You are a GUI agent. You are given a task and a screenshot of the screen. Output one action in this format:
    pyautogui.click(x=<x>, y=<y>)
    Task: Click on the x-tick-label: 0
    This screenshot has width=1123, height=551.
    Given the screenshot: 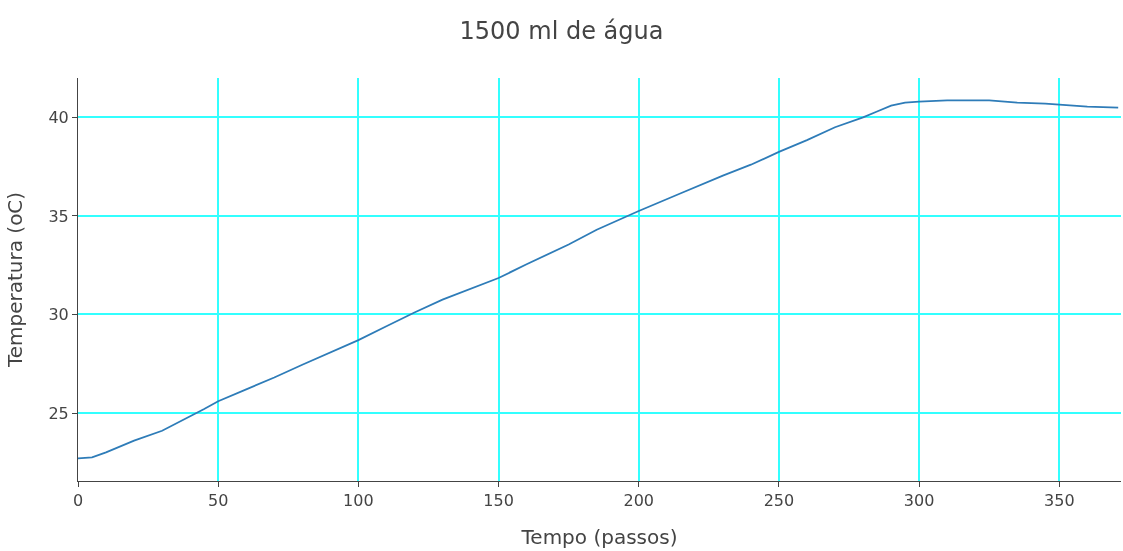 What is the action you would take?
    pyautogui.click(x=78, y=501)
    